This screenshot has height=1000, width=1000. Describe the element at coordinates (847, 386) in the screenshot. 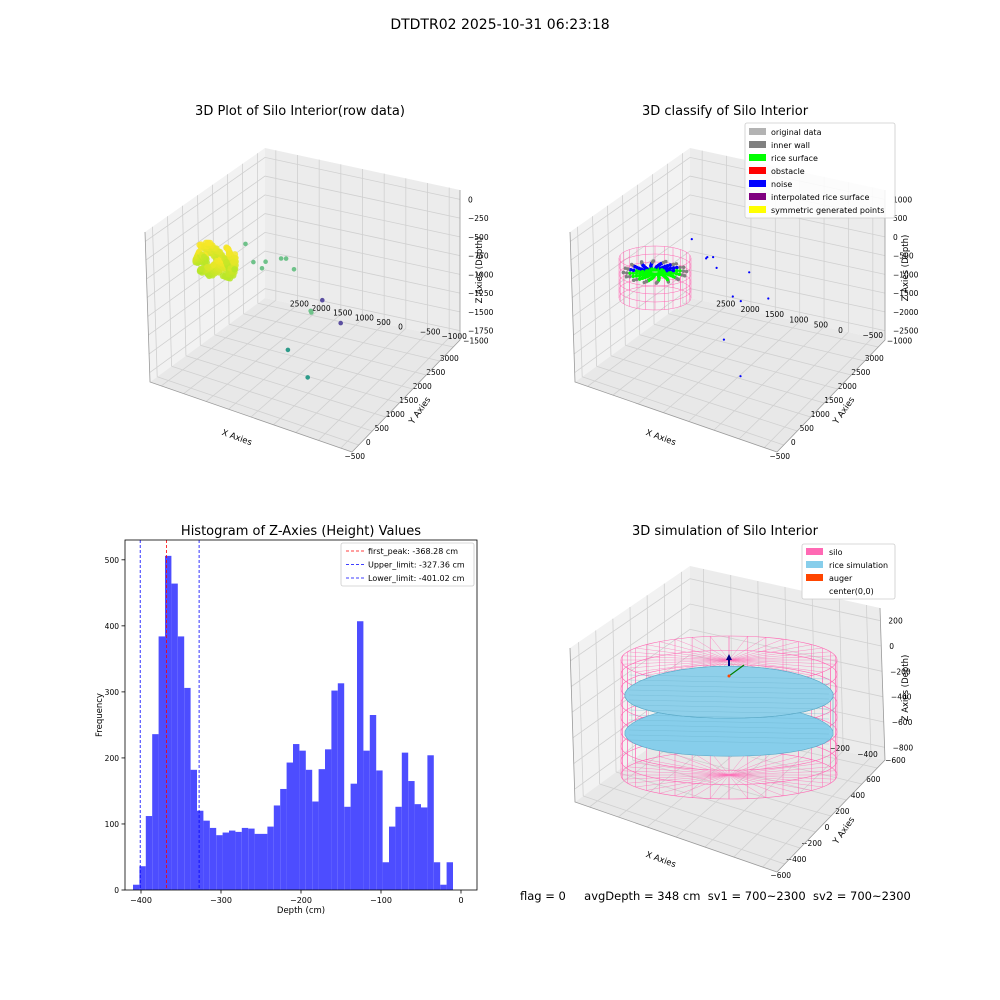

I see `x-tick-label: 2000` at that location.